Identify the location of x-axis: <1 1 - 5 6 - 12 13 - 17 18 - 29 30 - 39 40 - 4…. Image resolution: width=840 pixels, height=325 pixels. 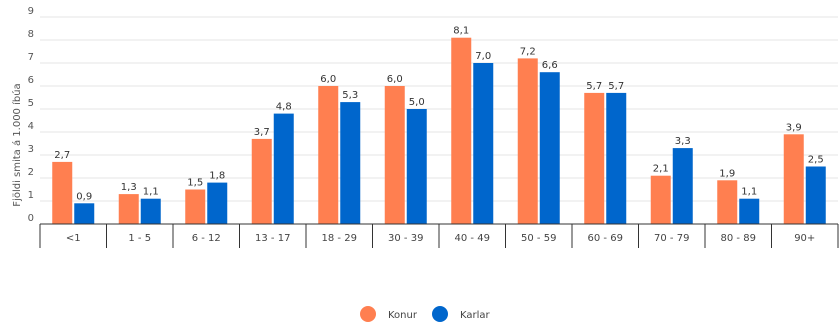
(439, 235).